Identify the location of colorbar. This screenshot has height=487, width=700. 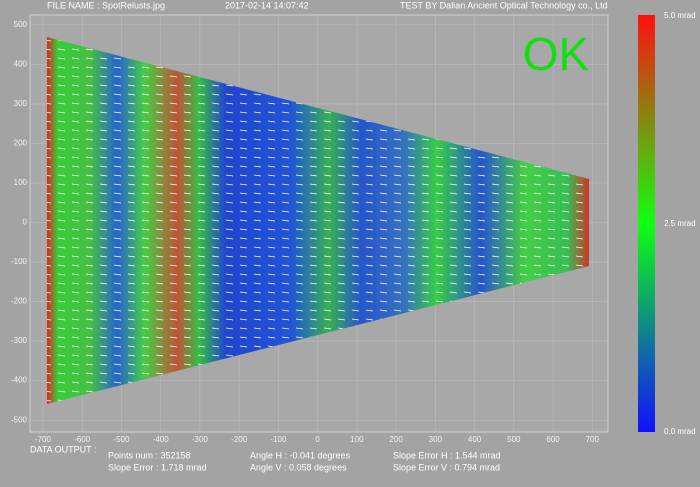
(646, 223).